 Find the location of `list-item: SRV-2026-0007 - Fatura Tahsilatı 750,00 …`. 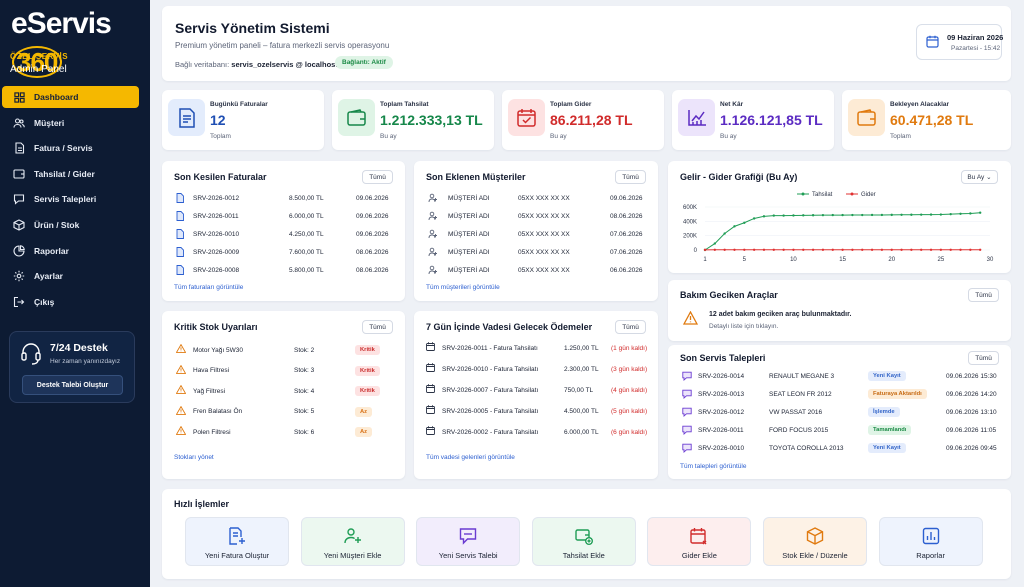

list-item: SRV-2026-0007 - Fatura Tahsilatı 750,00 … is located at coordinates (536, 390).